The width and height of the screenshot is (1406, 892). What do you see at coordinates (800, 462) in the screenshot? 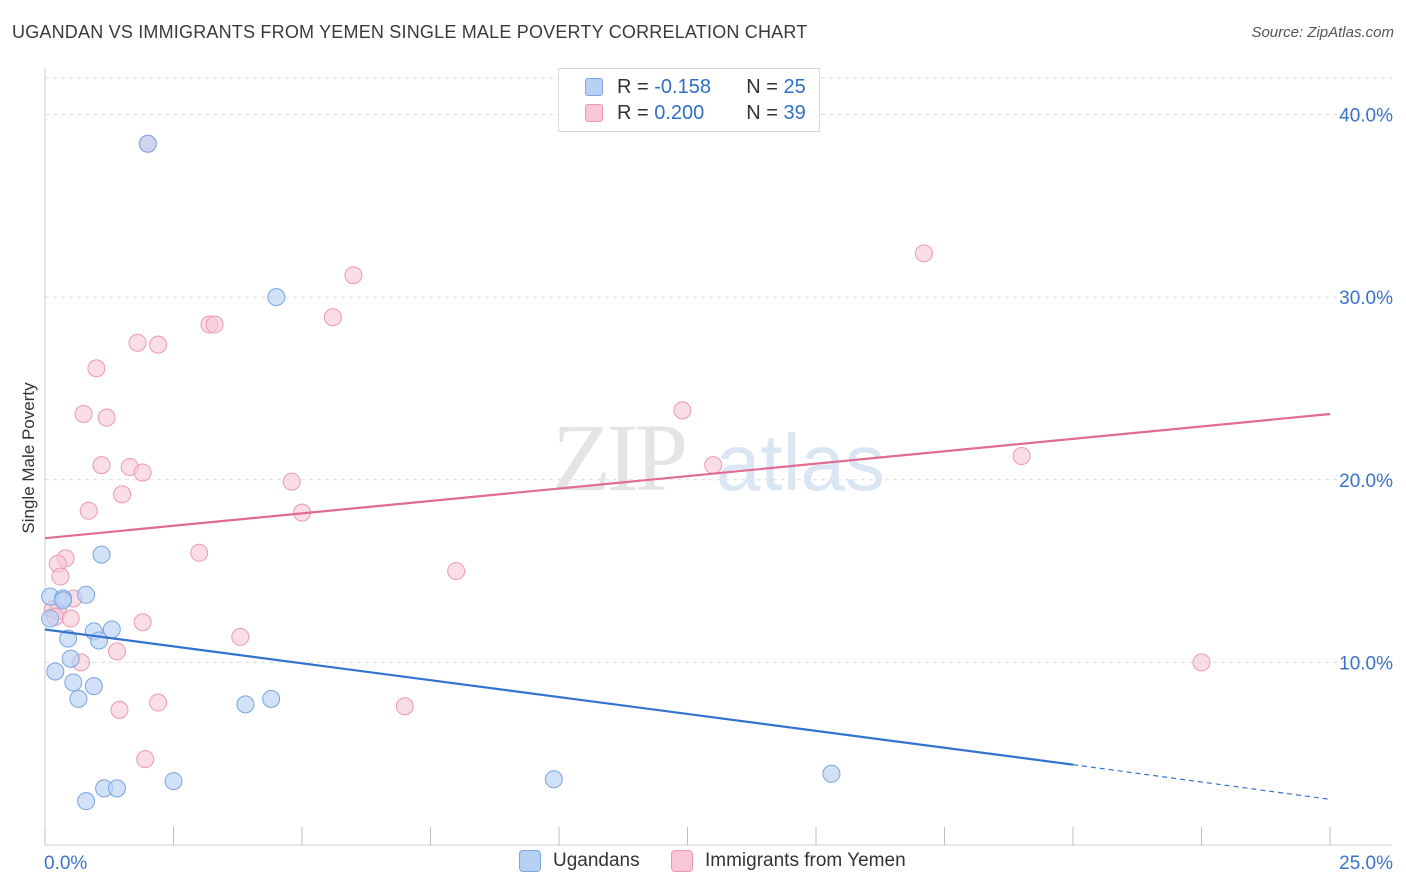
I see `watermark-atlas: atlas` at bounding box center [800, 462].